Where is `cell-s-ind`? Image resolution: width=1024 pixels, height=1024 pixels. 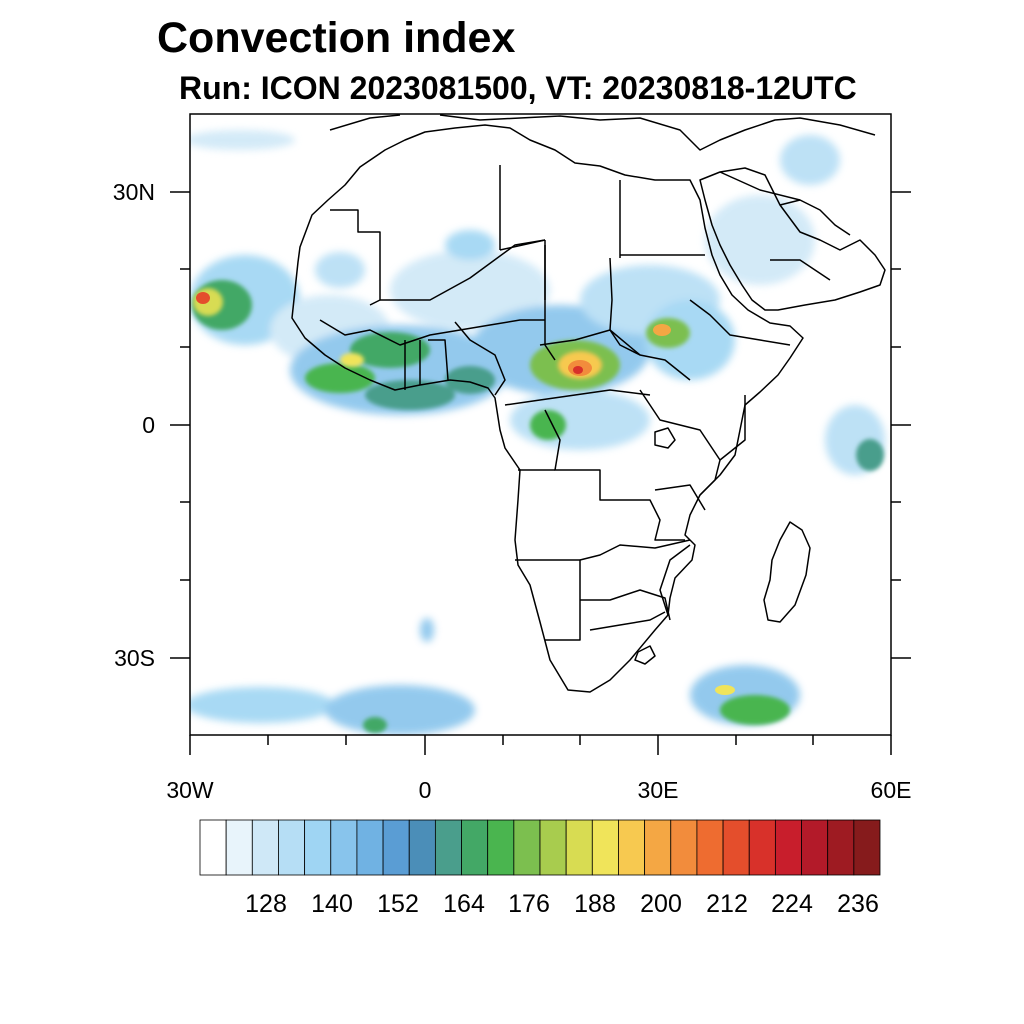 cell-s-ind is located at coordinates (755, 710).